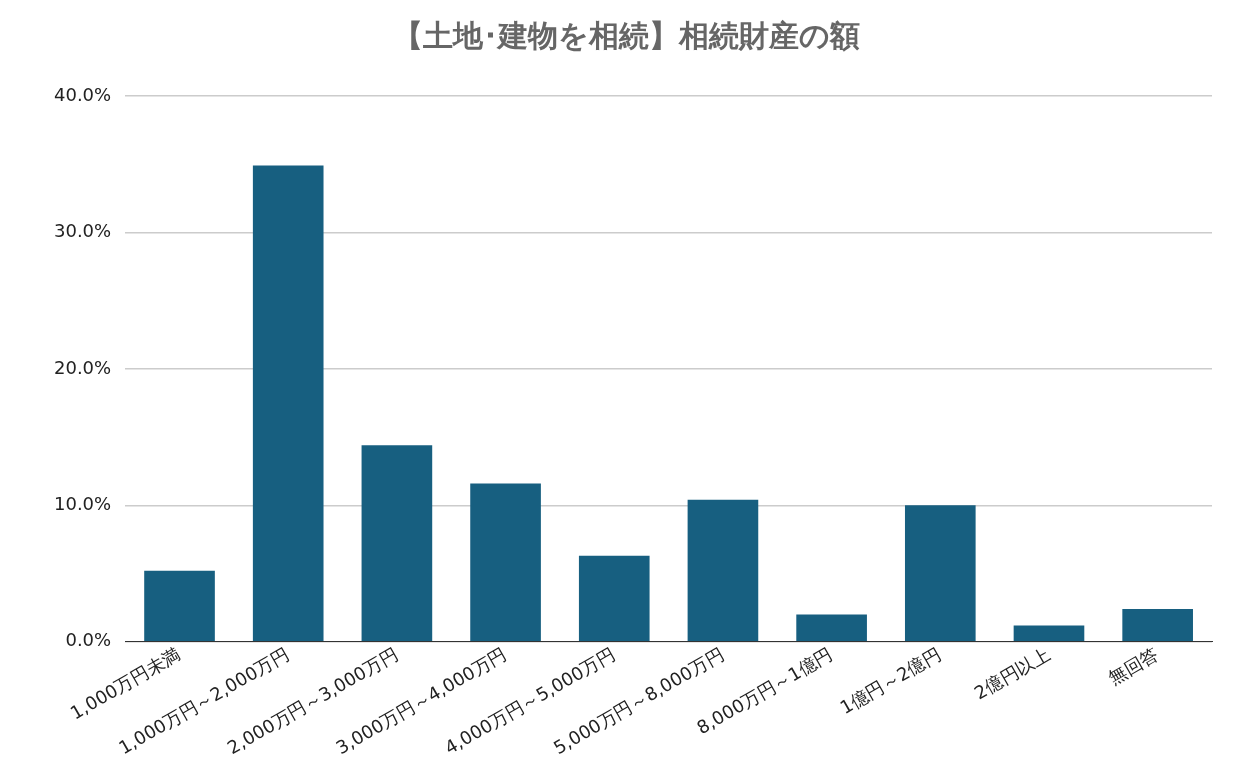 This screenshot has height=773, width=1250. What do you see at coordinates (890, 681) in the screenshot?
I see `x-tick-label: 1億円～2億円` at bounding box center [890, 681].